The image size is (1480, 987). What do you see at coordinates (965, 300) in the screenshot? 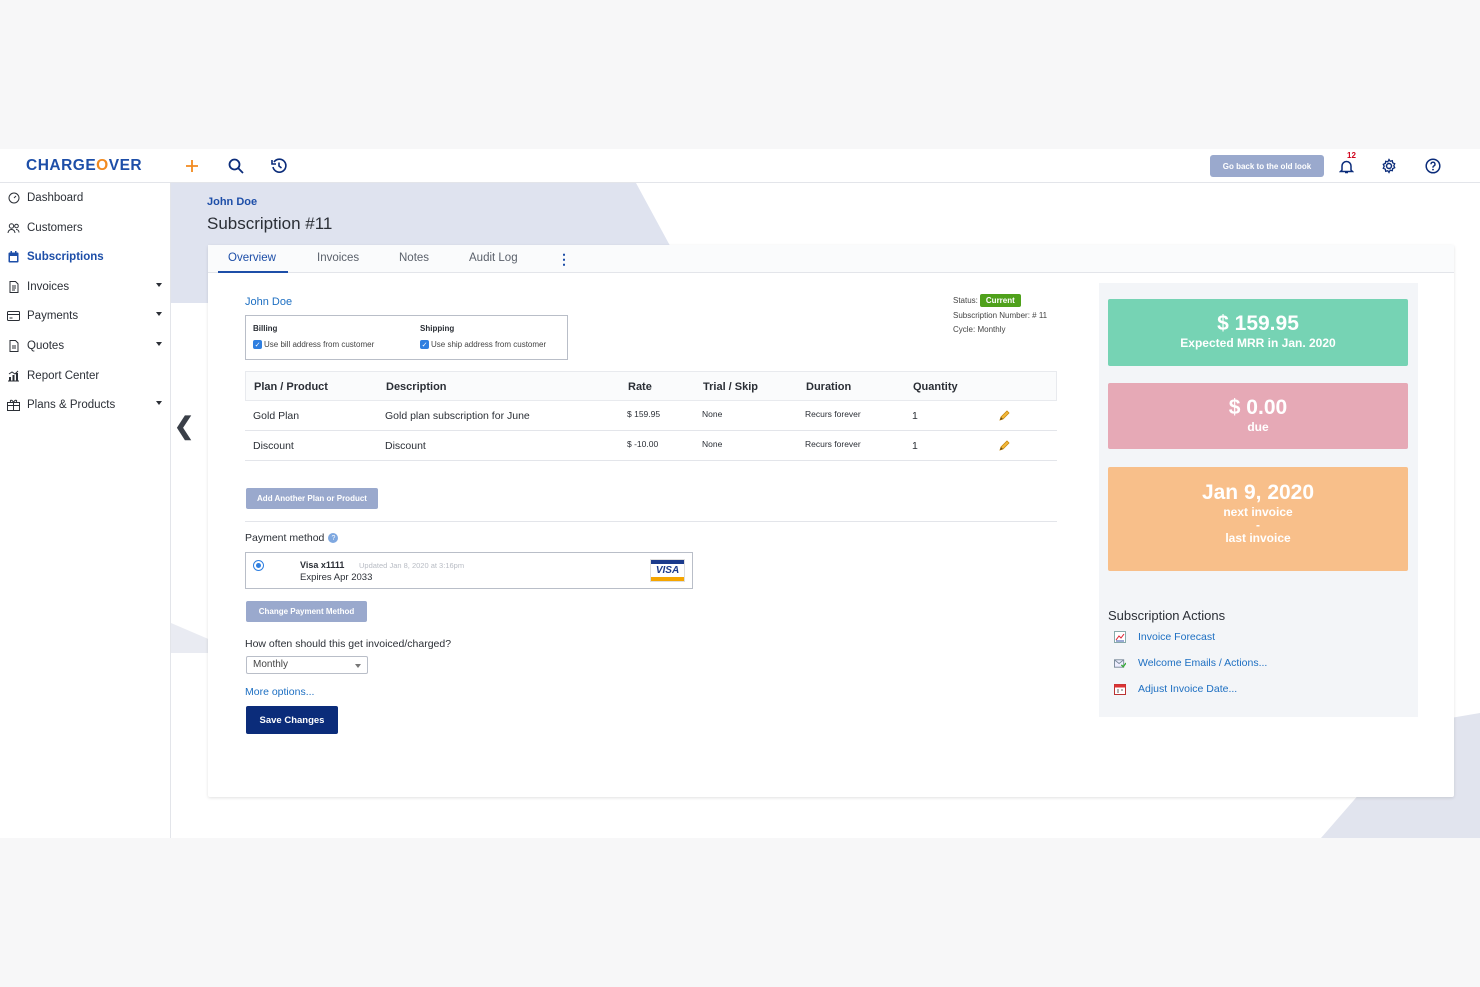
I see `status-label: Status:` at bounding box center [965, 300].